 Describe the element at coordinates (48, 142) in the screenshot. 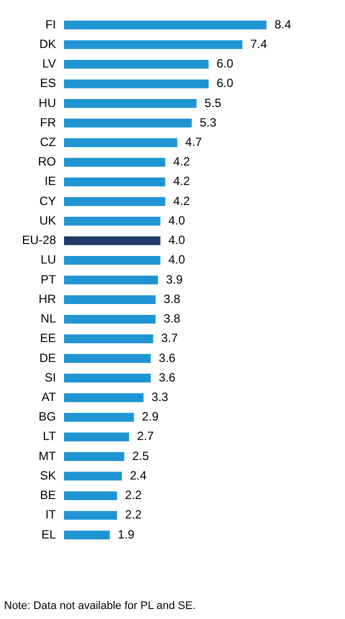

I see `y-tick-label: CZ` at that location.